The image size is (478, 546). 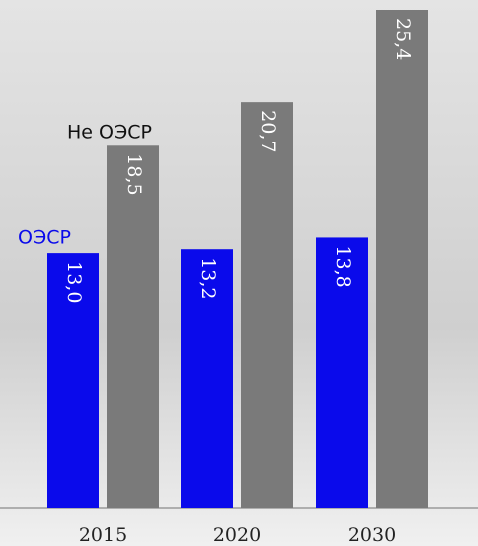 What do you see at coordinates (403, 39) in the screenshot?
I see `value-label: 25,4` at bounding box center [403, 39].